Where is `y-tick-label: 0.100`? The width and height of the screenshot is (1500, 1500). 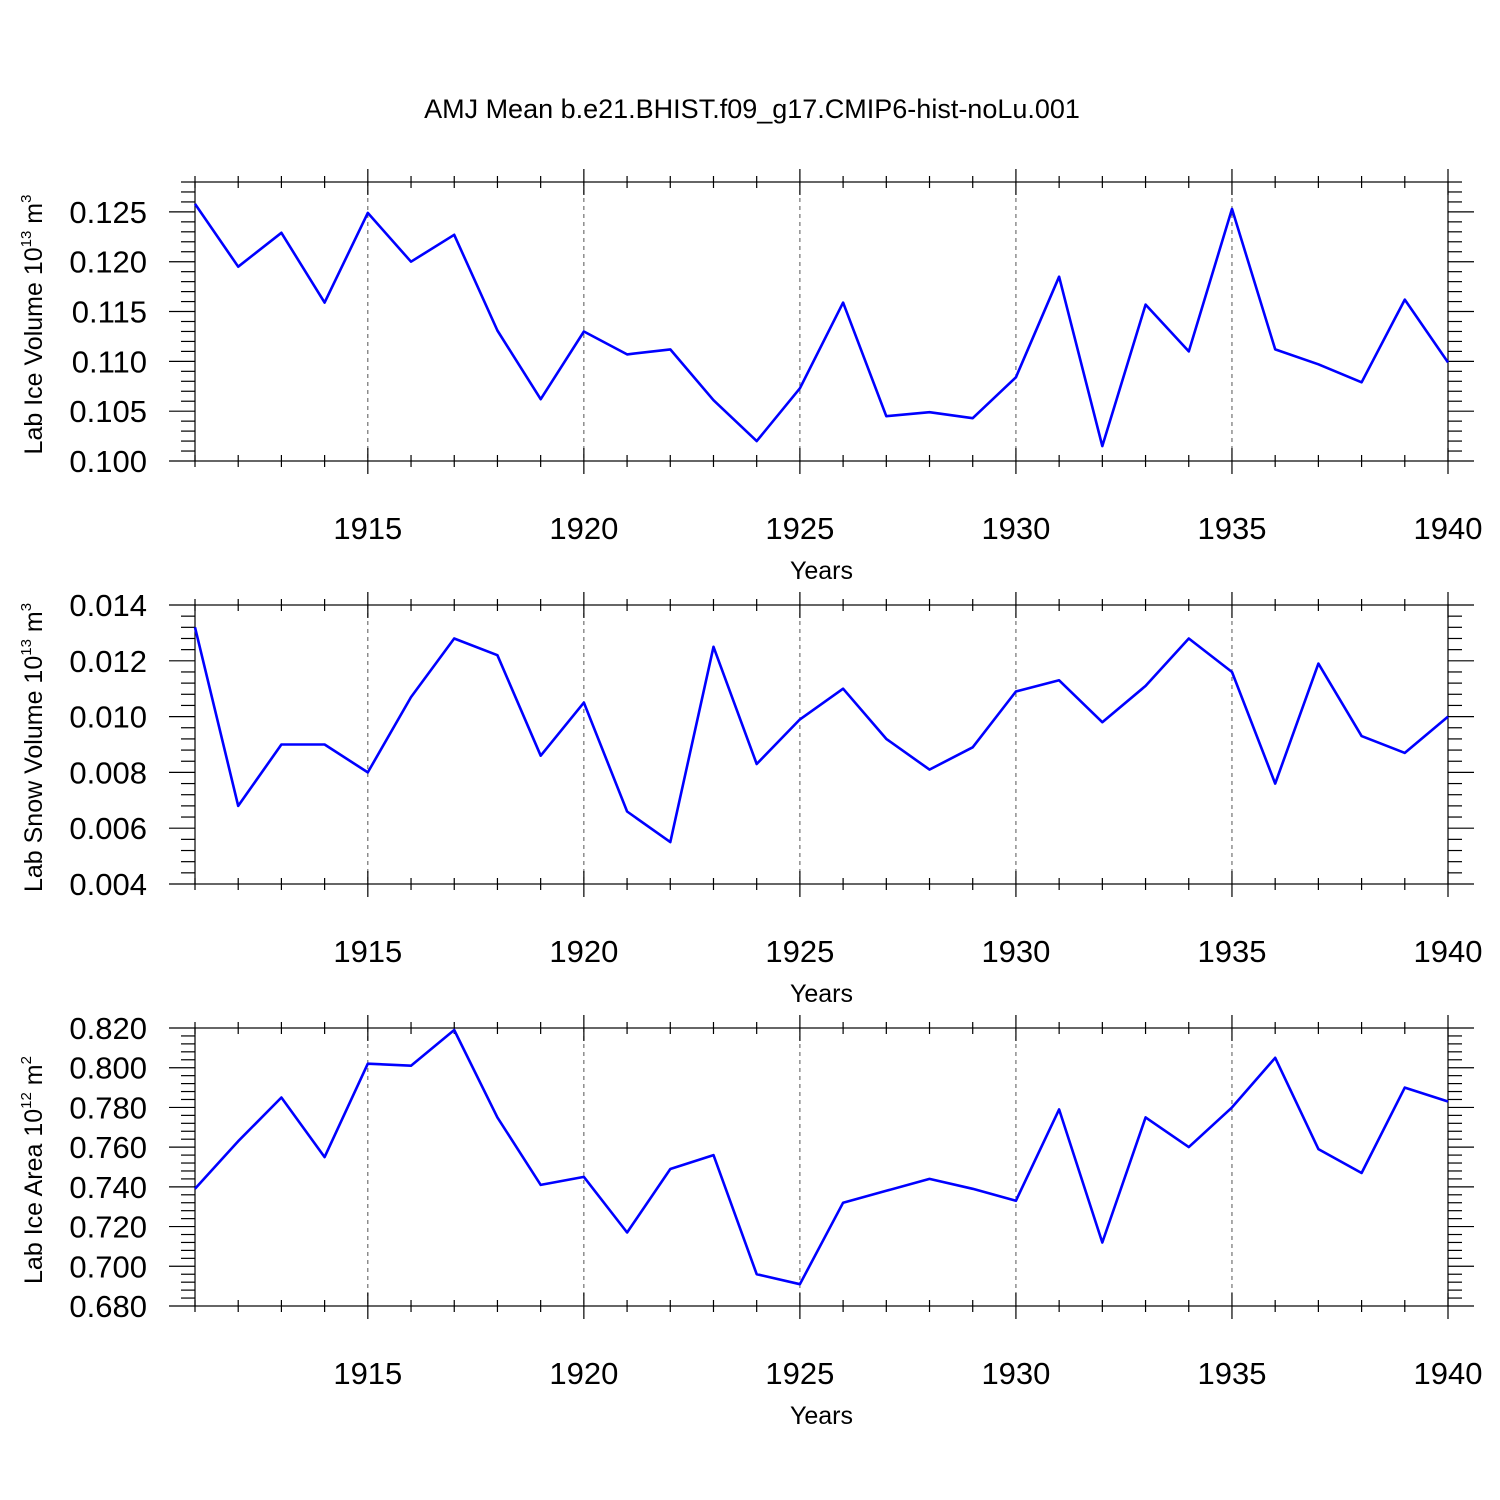
y-tick-label: 0.100 is located at coordinates (108, 461).